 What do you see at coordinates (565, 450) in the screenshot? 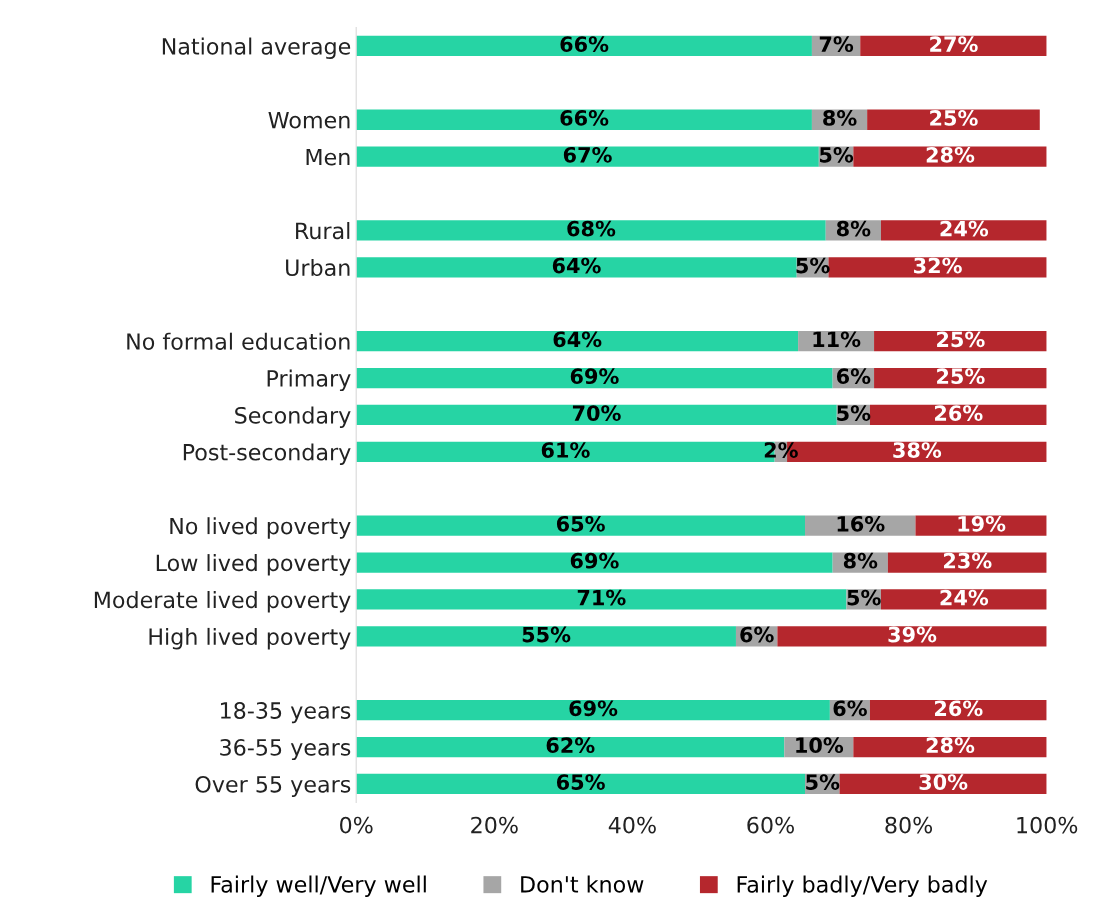
I see `data-label: 61%` at bounding box center [565, 450].